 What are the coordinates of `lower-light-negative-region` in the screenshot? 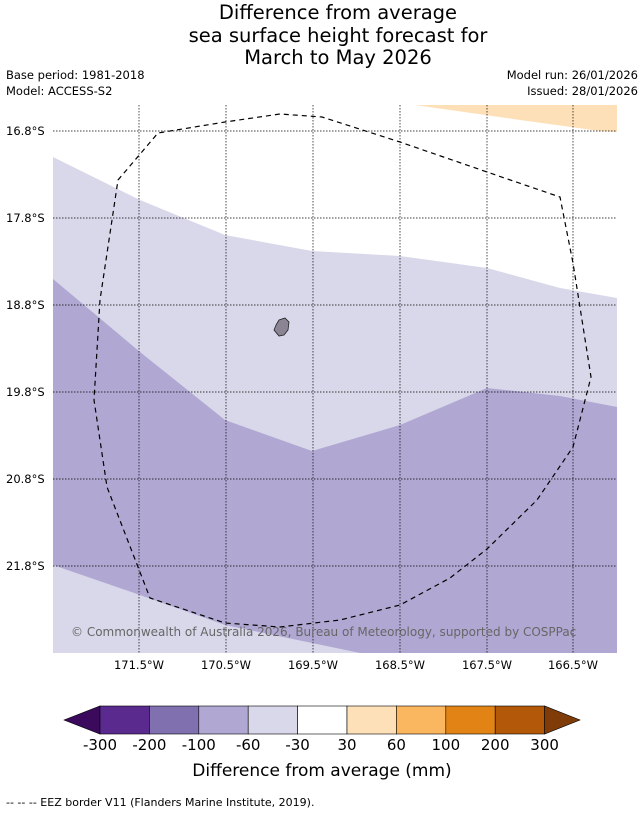 It's located at (206, 609).